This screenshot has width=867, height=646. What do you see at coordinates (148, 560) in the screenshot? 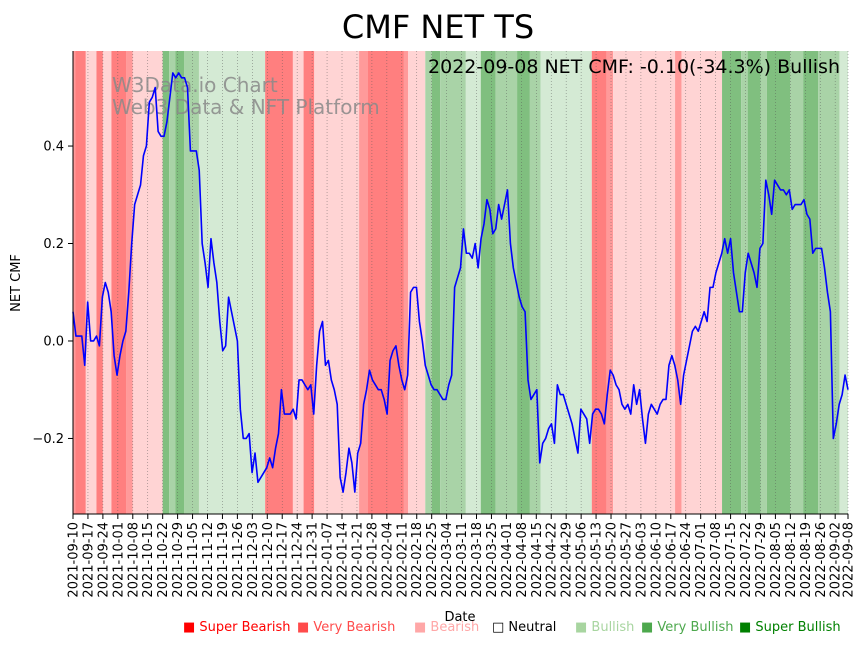
I see `x-tick-label: 2021-10-15` at bounding box center [148, 560].